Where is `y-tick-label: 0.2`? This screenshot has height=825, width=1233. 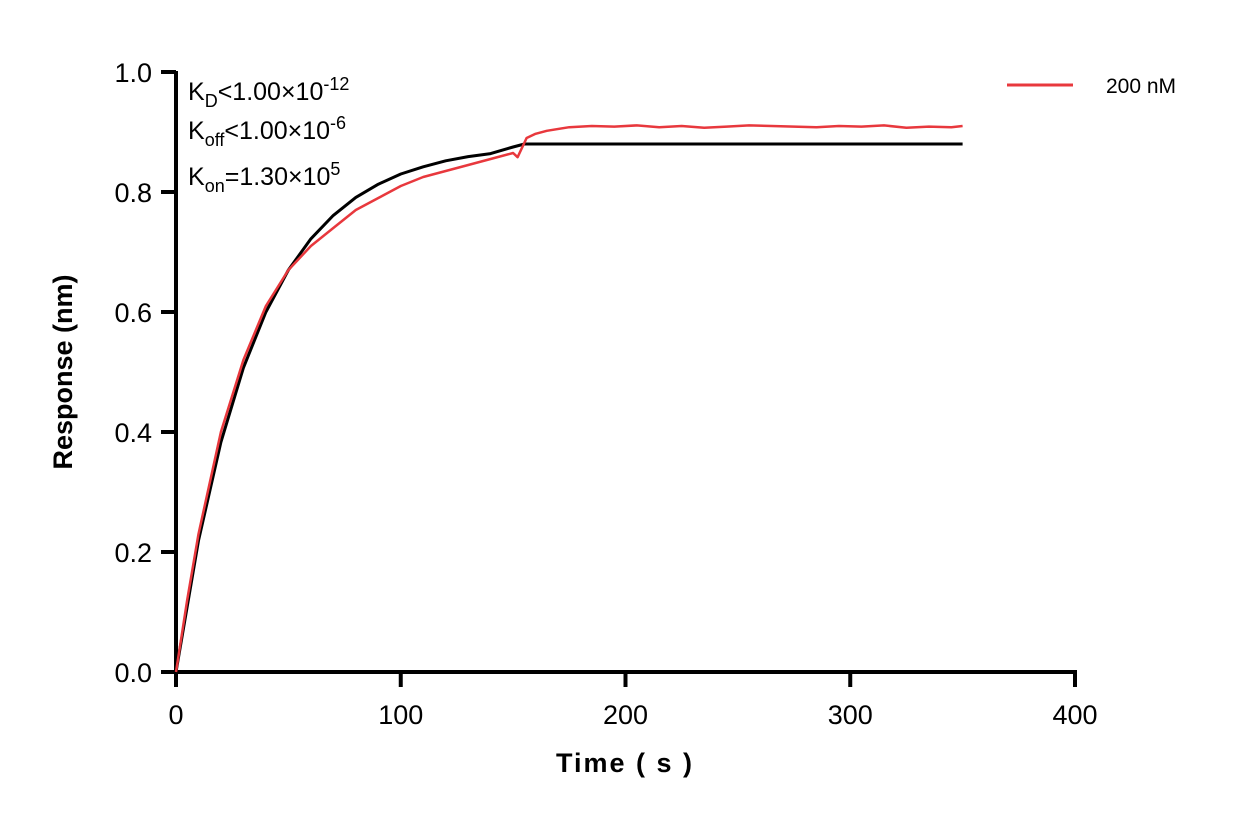
y-tick-label: 0.2 is located at coordinates (133, 553).